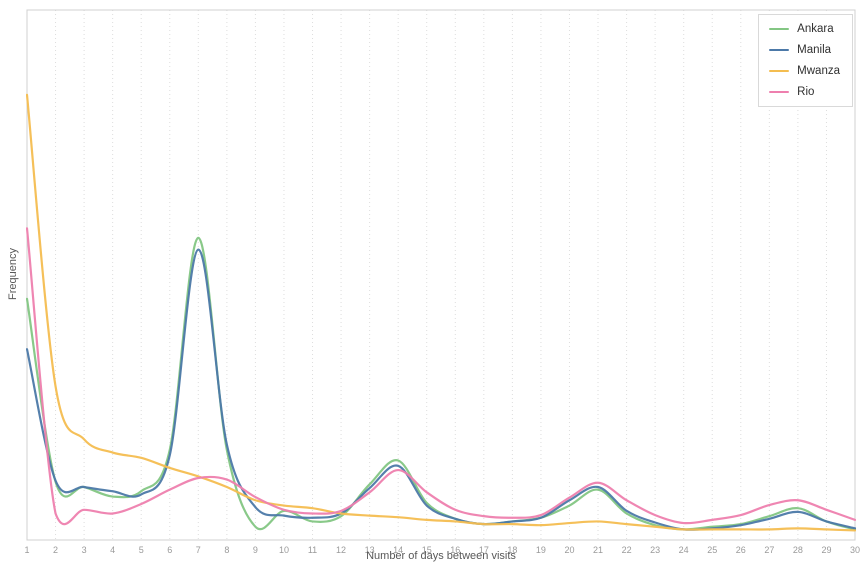  What do you see at coordinates (598, 550) in the screenshot?
I see `x-tick-label: 21` at bounding box center [598, 550].